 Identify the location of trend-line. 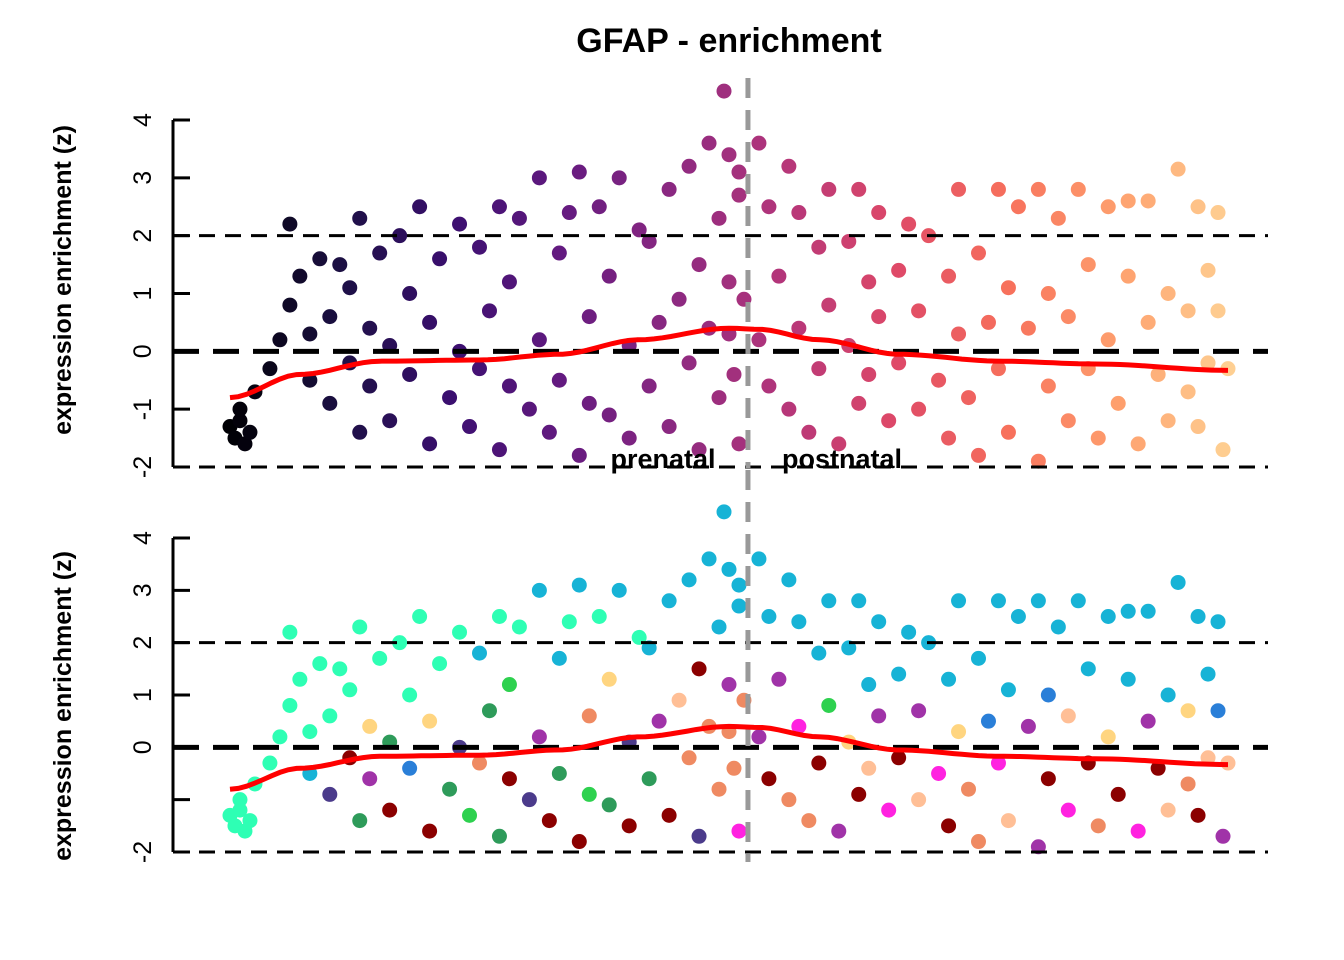
(729, 757).